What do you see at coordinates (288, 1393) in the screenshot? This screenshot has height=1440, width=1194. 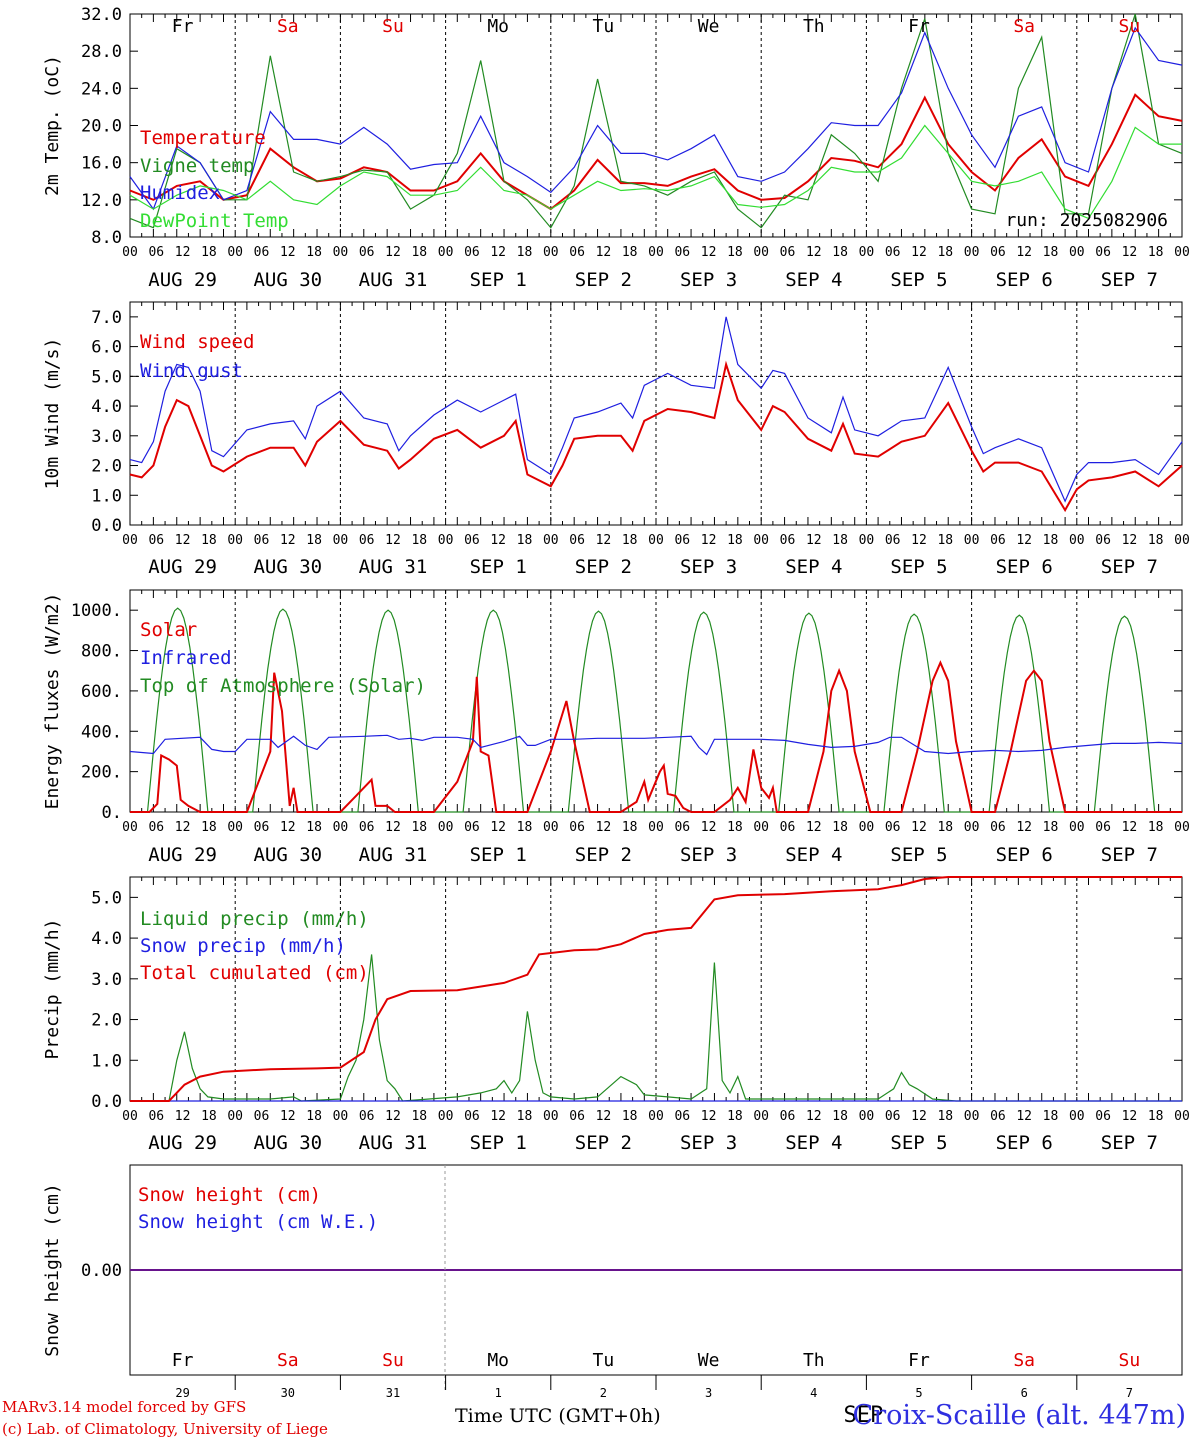 I see `day-number: 30` at bounding box center [288, 1393].